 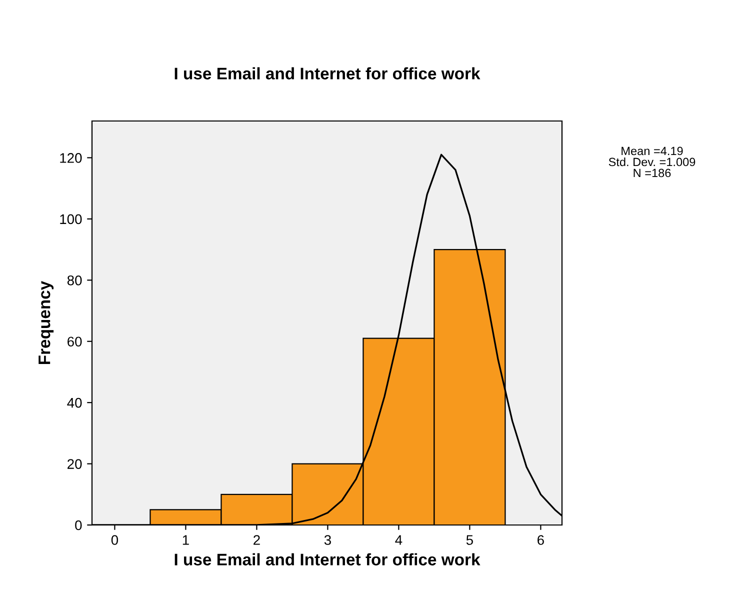 What do you see at coordinates (185, 540) in the screenshot?
I see `x-tick-label: 1` at bounding box center [185, 540].